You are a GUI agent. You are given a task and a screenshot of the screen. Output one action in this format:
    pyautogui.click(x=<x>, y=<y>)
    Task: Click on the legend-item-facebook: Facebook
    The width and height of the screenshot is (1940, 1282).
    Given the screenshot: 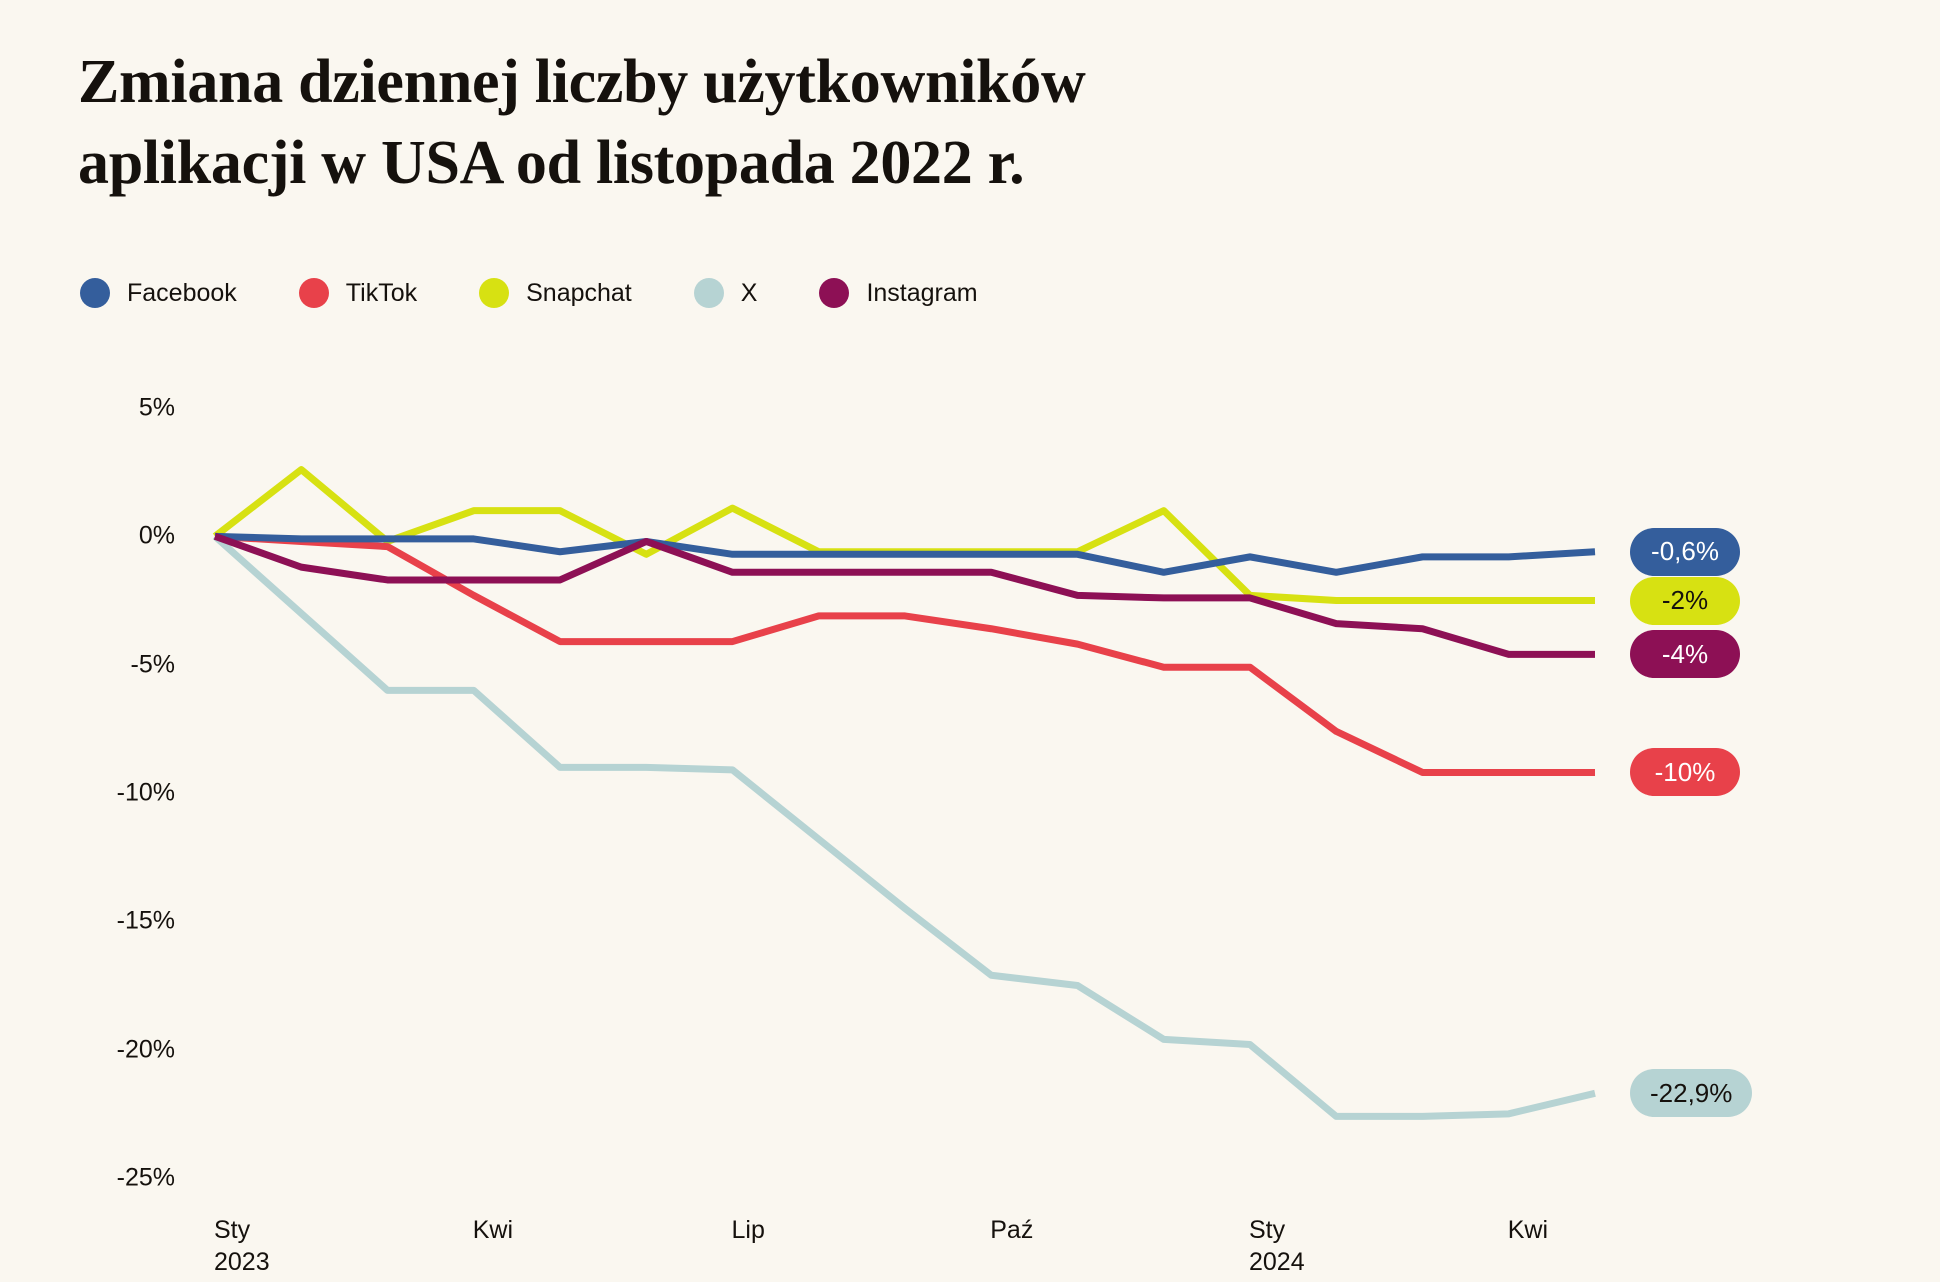 What is the action you would take?
    pyautogui.click(x=158, y=293)
    